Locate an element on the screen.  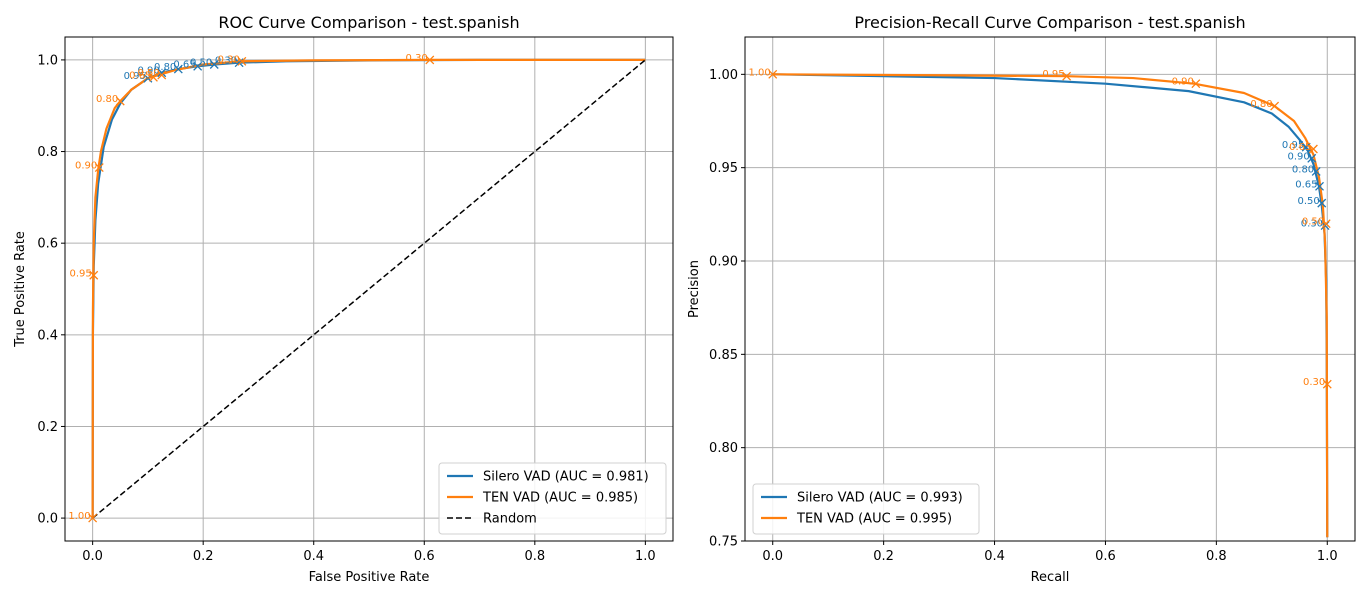
roc-y-tick-label: 0.8 is located at coordinates (47, 152).